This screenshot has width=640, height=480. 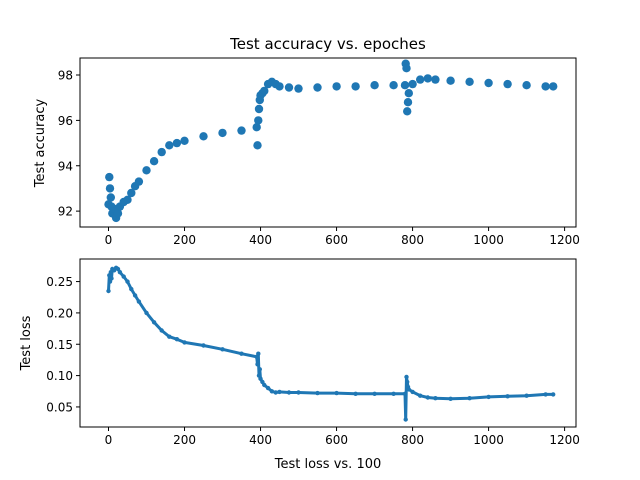 I want to click on loss-x-tick-label: 400, so click(x=260, y=440).